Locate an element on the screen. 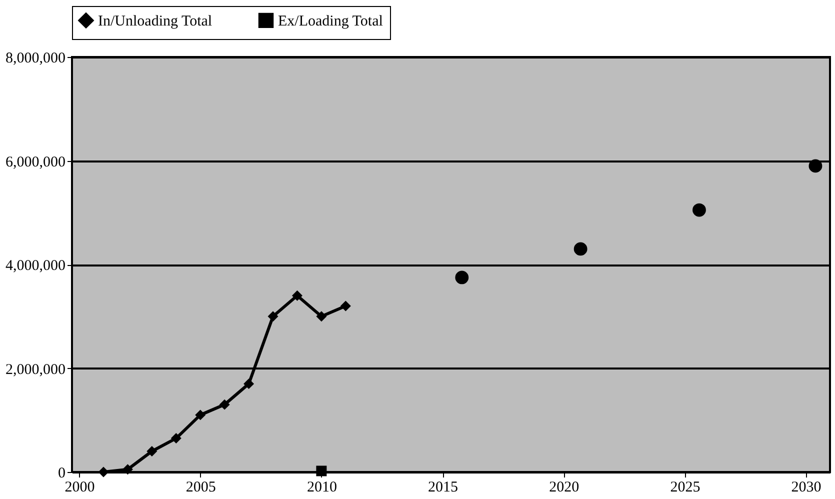  x-tick-label: 2000 is located at coordinates (79, 488).